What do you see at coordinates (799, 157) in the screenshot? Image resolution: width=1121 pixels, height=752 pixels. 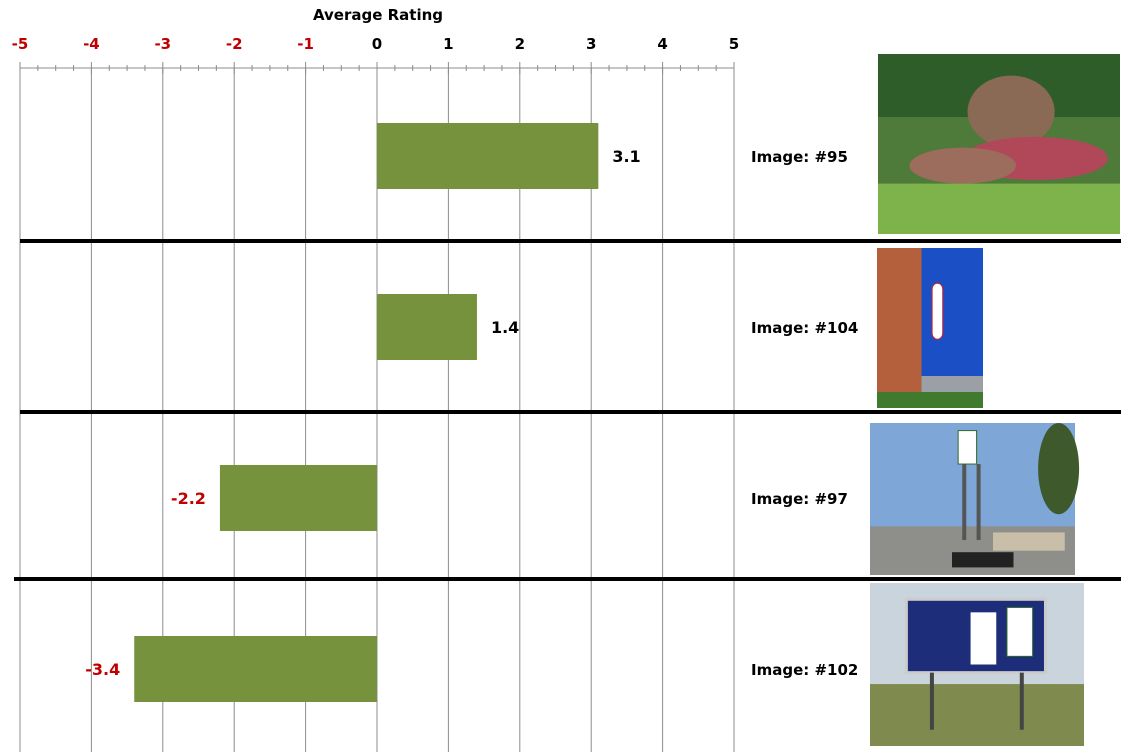 I see `category-label: Image: #95` at bounding box center [799, 157].